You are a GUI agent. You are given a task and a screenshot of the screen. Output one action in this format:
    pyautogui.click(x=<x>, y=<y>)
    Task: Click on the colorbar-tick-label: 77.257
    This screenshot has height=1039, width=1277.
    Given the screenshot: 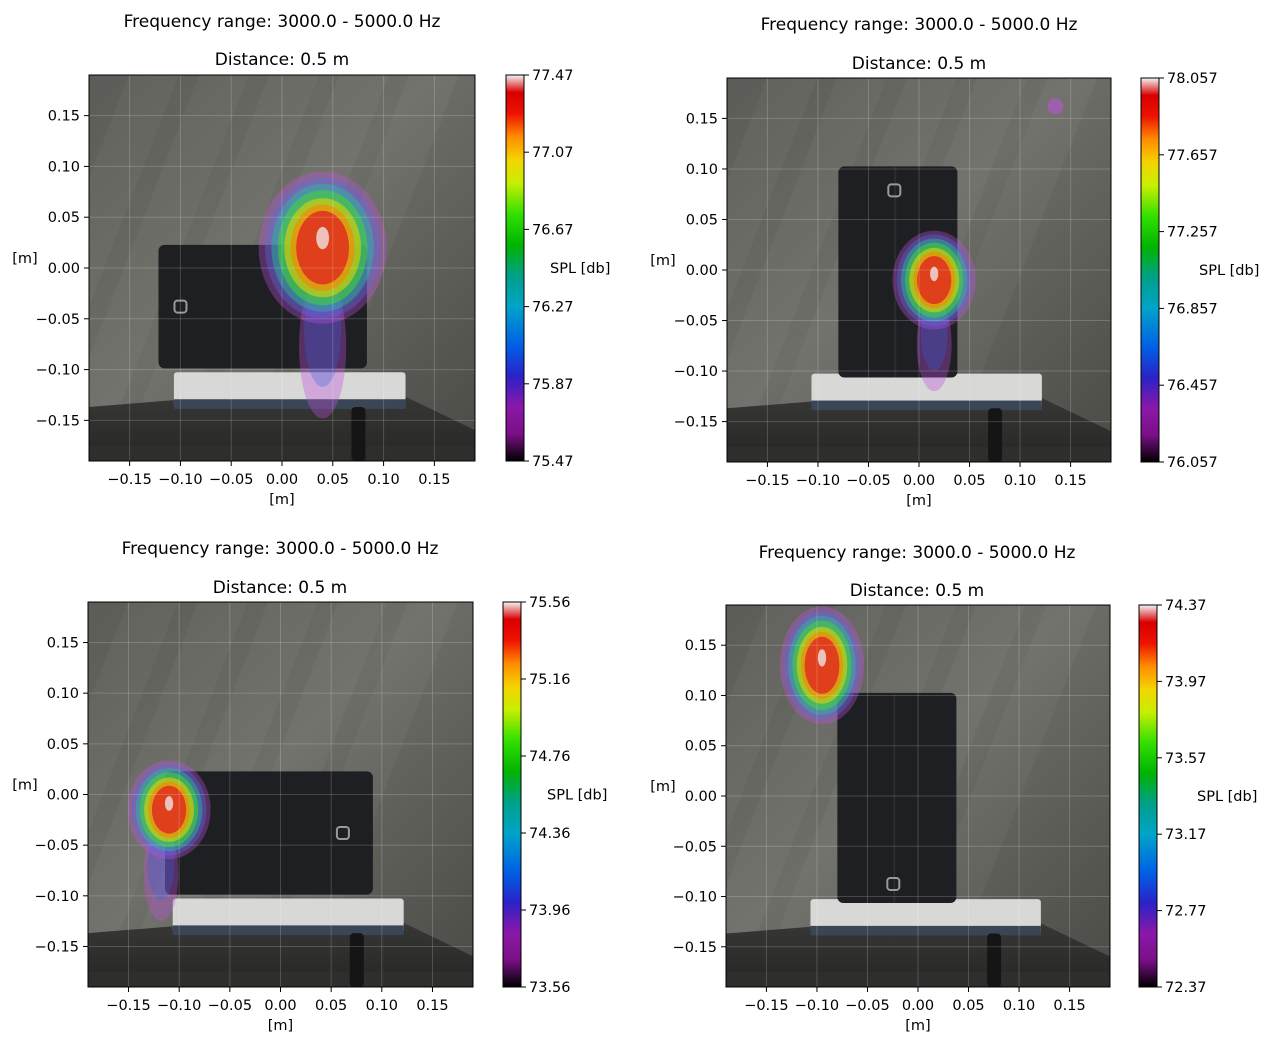 What is the action you would take?
    pyautogui.click(x=1192, y=233)
    